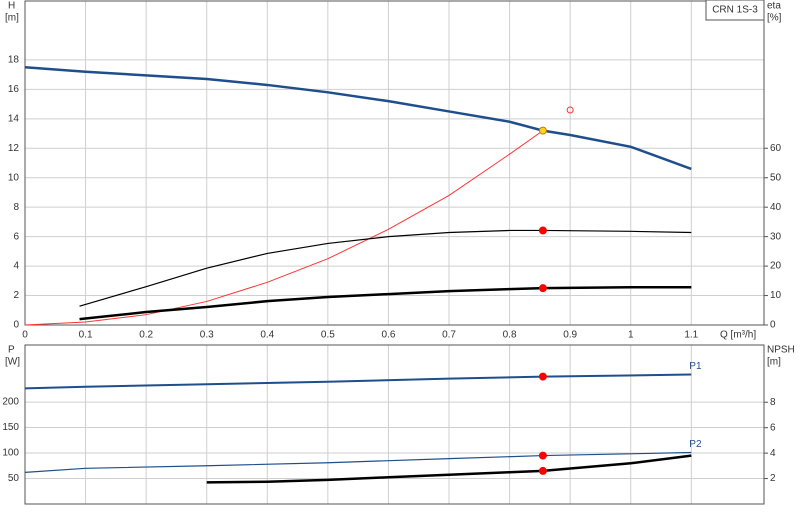 Image resolution: width=800 pixels, height=520 pixels. Describe the element at coordinates (695, 444) in the screenshot. I see `series-label: P2` at that location.